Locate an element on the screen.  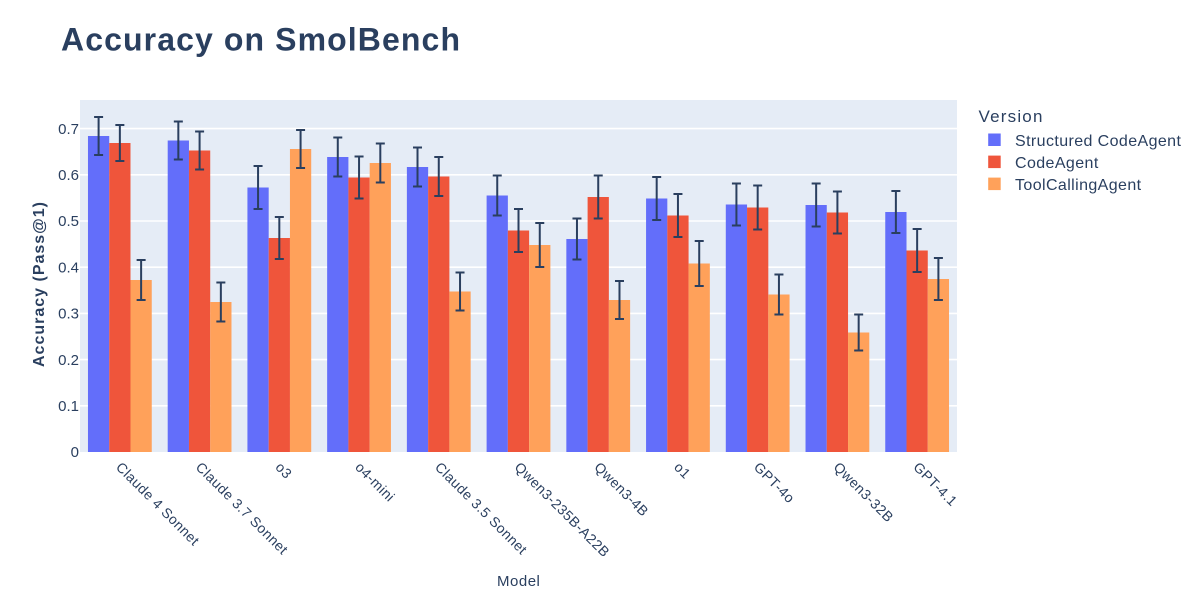
svg-text: 0.6 is located at coordinates (68, 175).